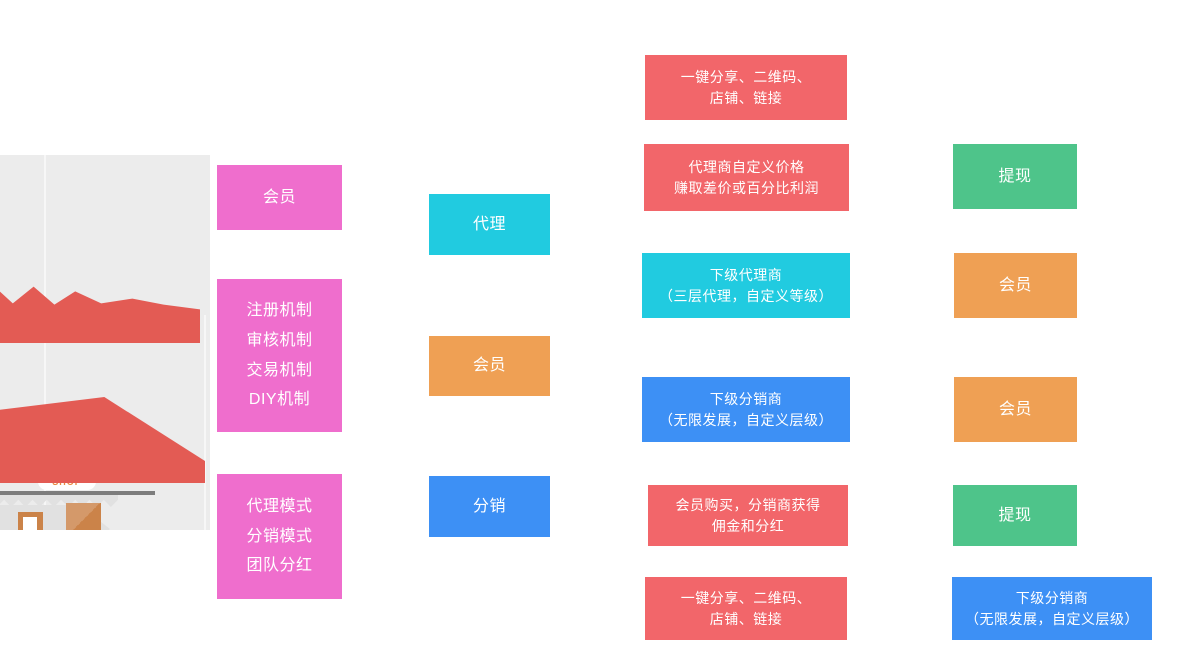 The image size is (1201, 670). What do you see at coordinates (746, 87) in the screenshot?
I see `action-share-agent: 一键分享、二维码、 店铺、链接` at bounding box center [746, 87].